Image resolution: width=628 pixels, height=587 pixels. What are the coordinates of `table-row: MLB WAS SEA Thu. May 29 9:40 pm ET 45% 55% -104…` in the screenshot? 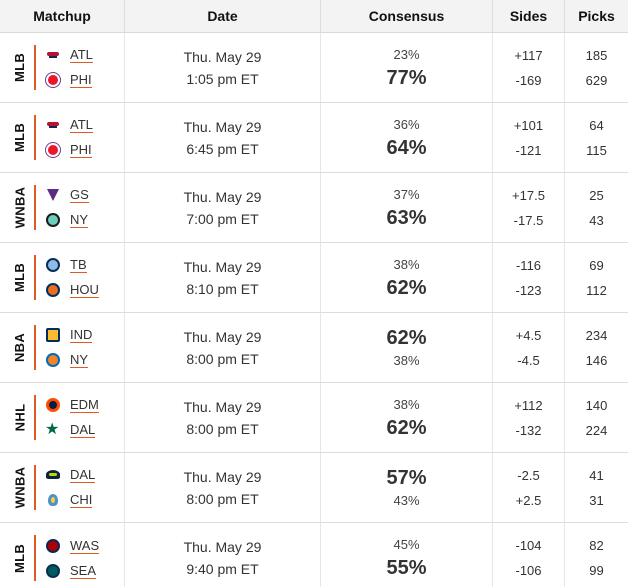 It's located at (314, 555).